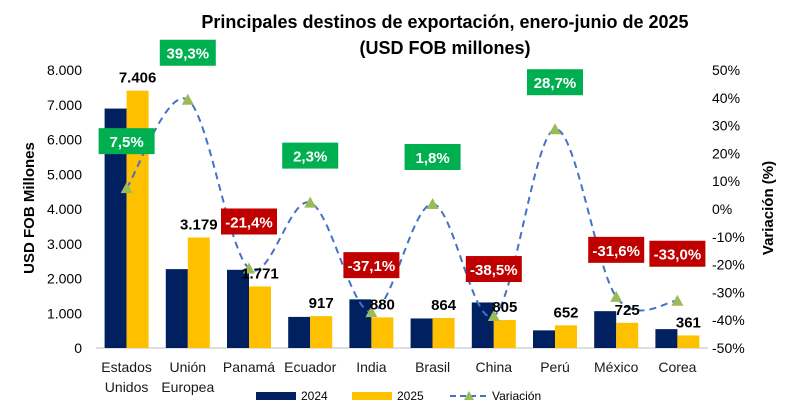 The width and height of the screenshot is (797, 411). What do you see at coordinates (728, 320) in the screenshot?
I see `y2-tick-label: -40%` at bounding box center [728, 320].